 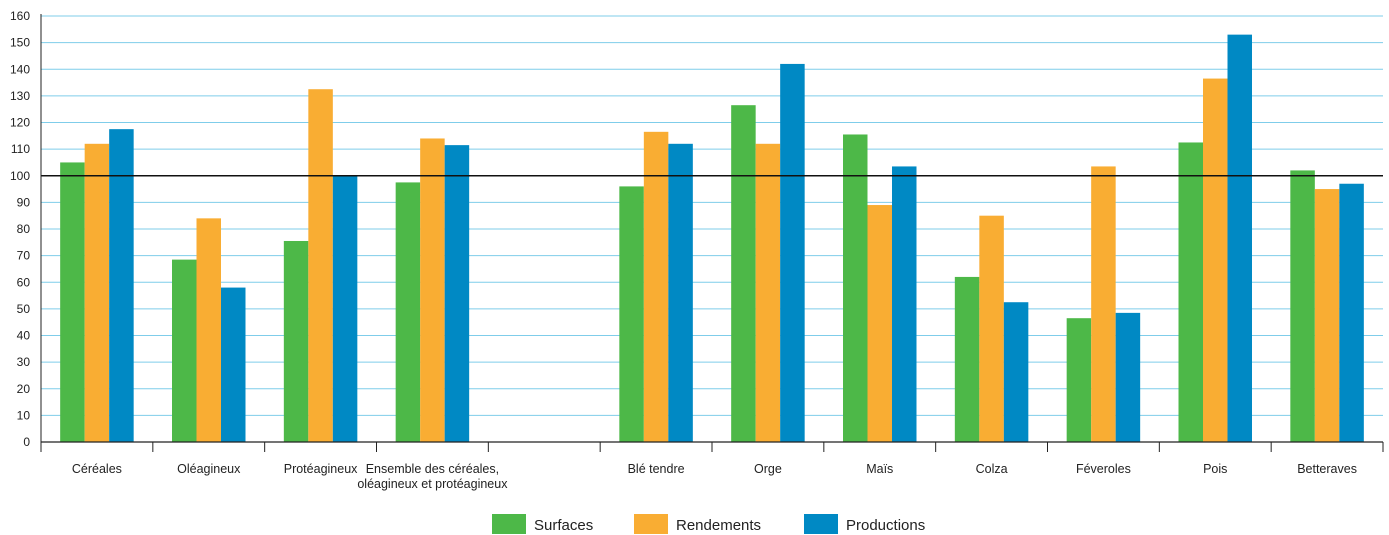 I want to click on y-tick-label: 150, so click(x=20, y=43).